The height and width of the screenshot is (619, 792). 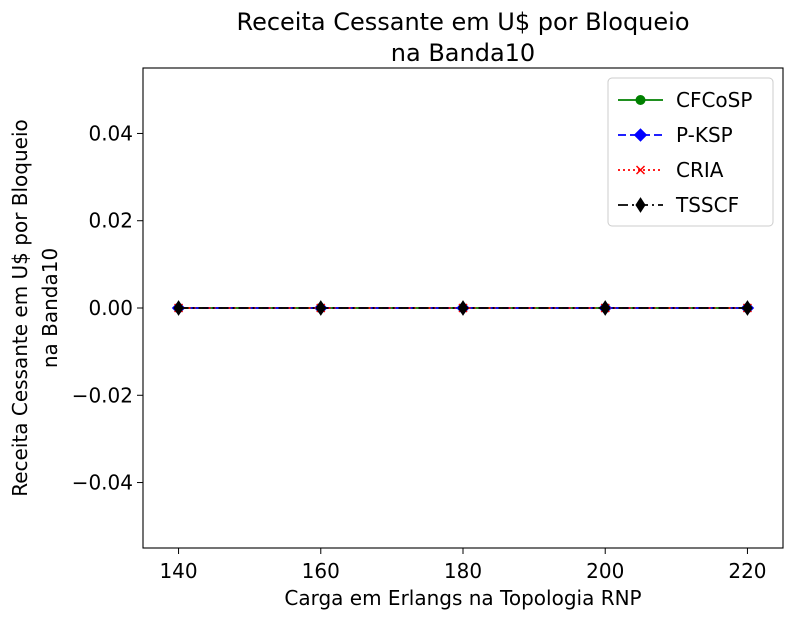 What do you see at coordinates (707, 205) in the screenshot?
I see `legend-label-tsscf: TSSCF` at bounding box center [707, 205].